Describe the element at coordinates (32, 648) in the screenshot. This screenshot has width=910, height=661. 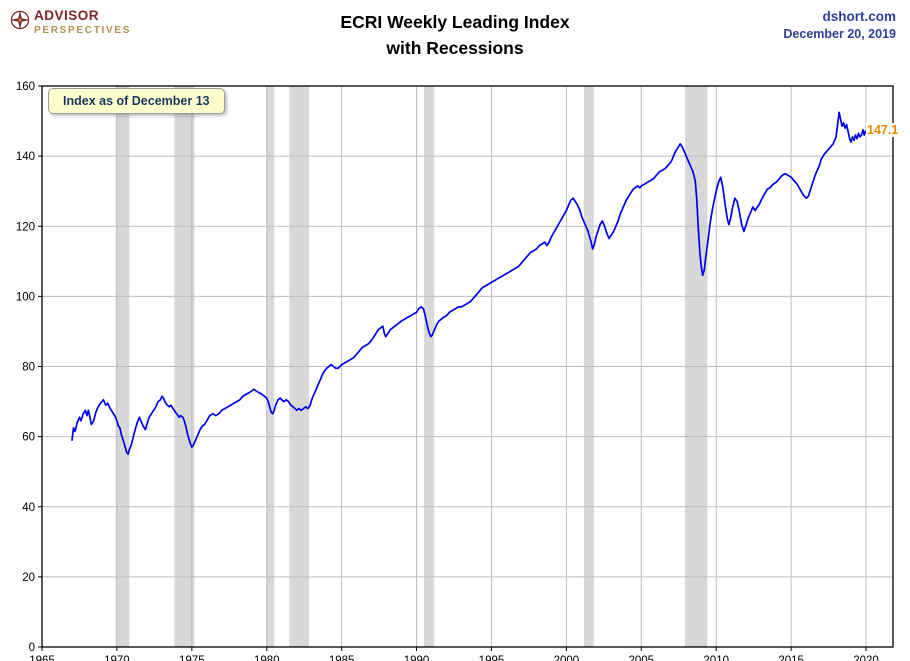
I see `y-tick-label: 0` at that location.